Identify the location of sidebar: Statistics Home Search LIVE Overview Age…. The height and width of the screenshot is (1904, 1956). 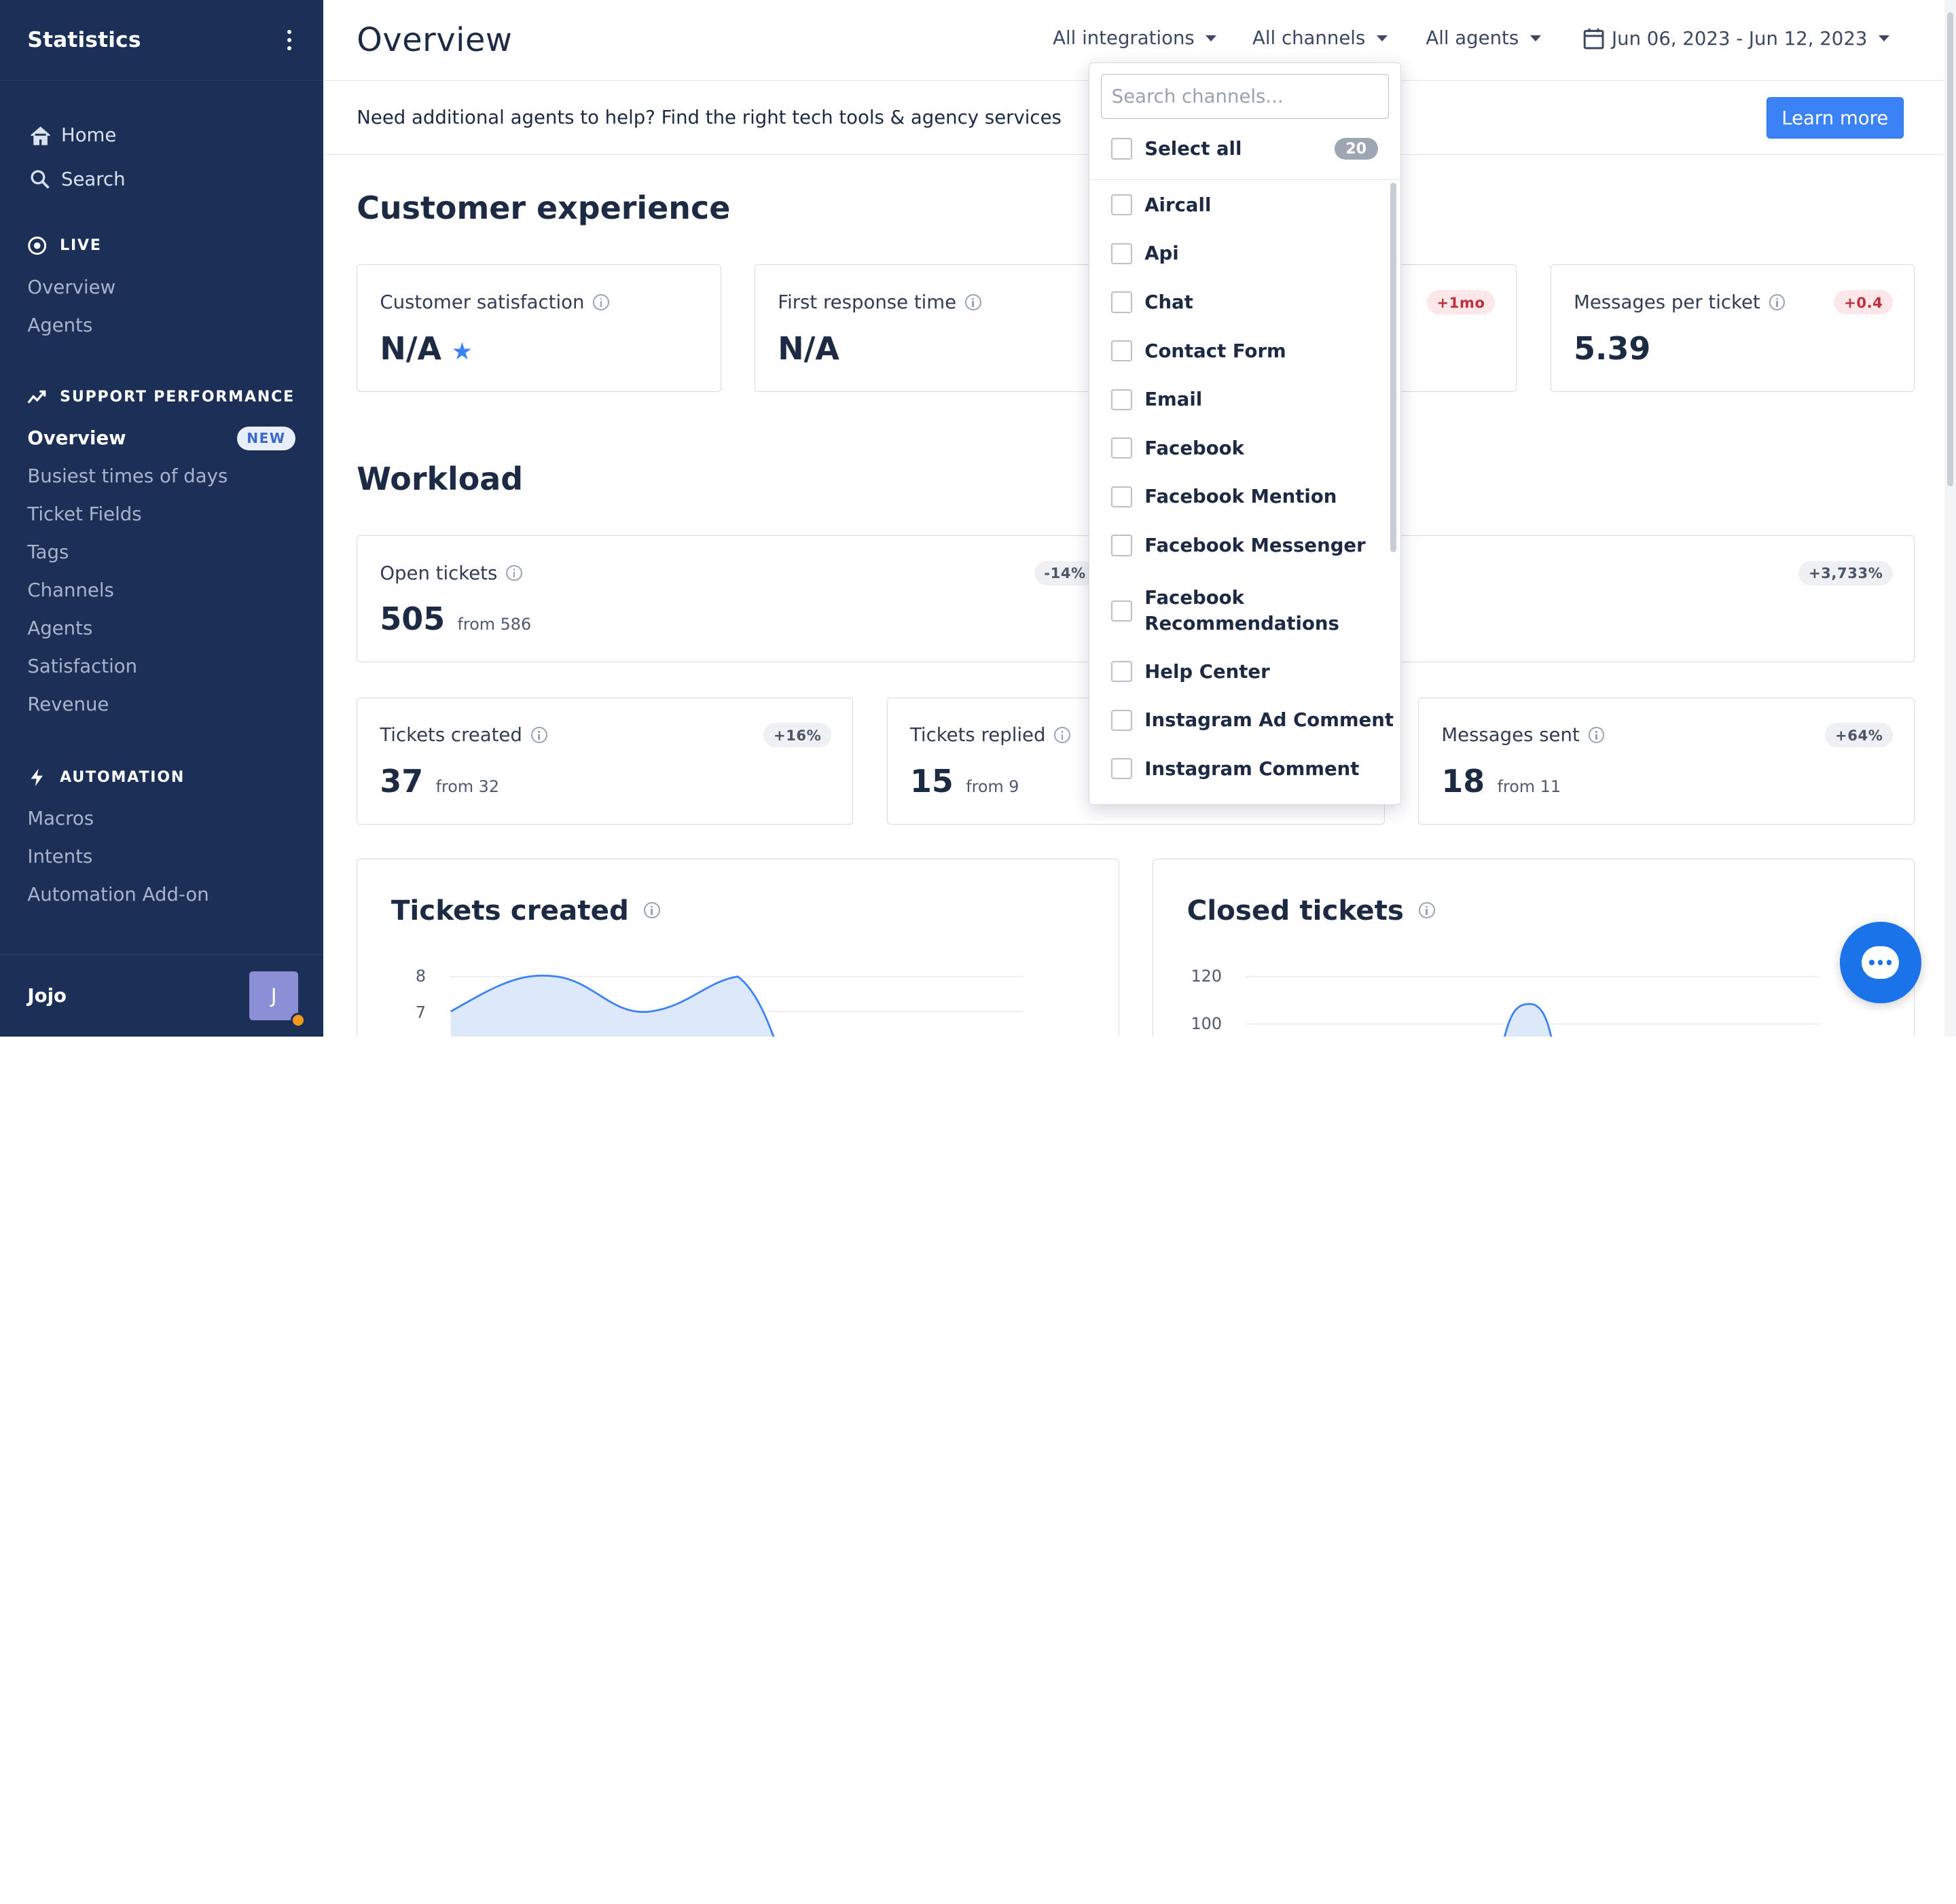
(161, 518).